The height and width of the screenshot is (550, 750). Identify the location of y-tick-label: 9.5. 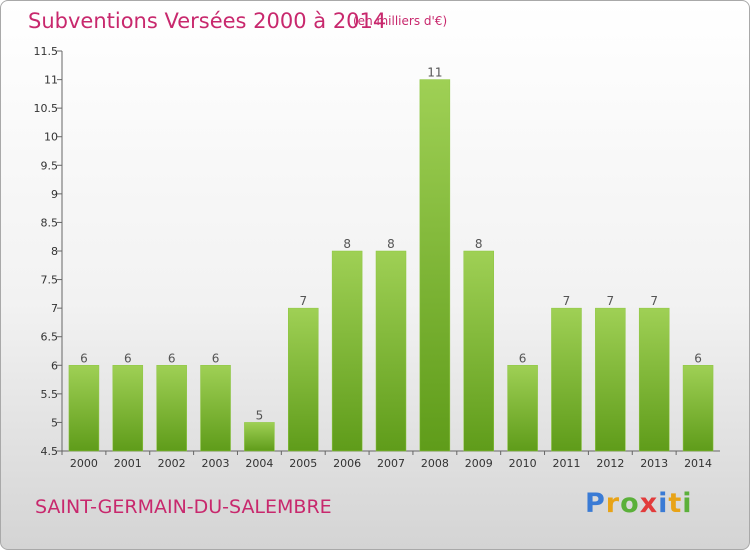
(50, 165).